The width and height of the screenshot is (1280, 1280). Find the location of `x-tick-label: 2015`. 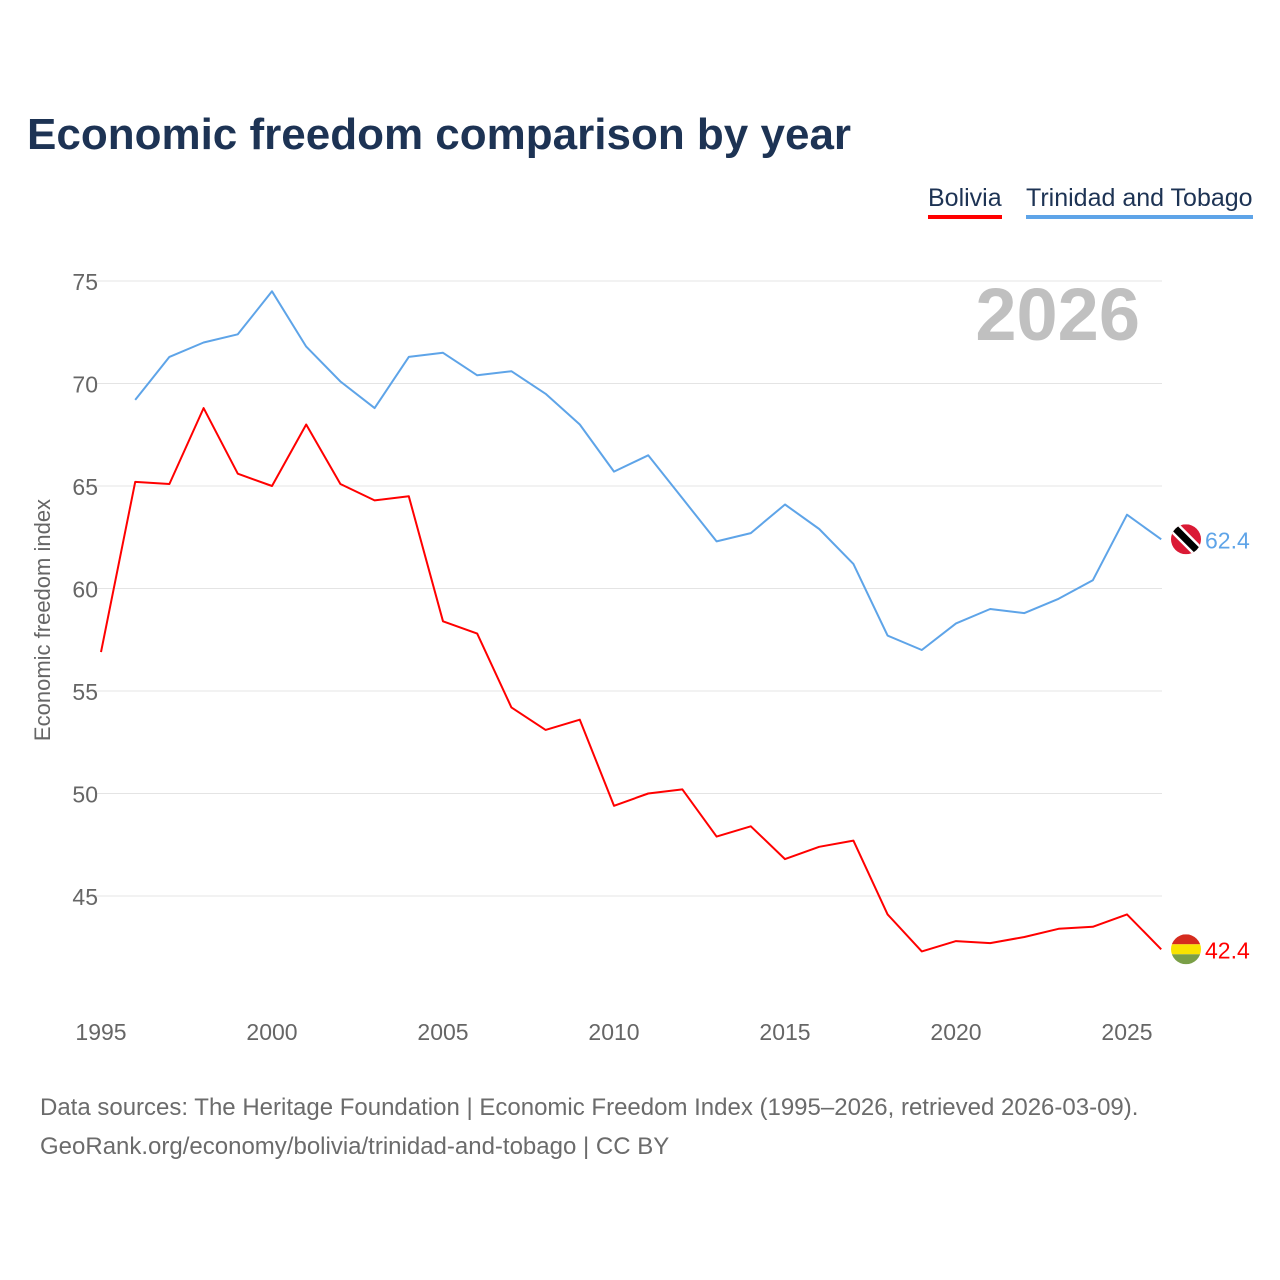

x-tick-label: 2015 is located at coordinates (784, 1032).